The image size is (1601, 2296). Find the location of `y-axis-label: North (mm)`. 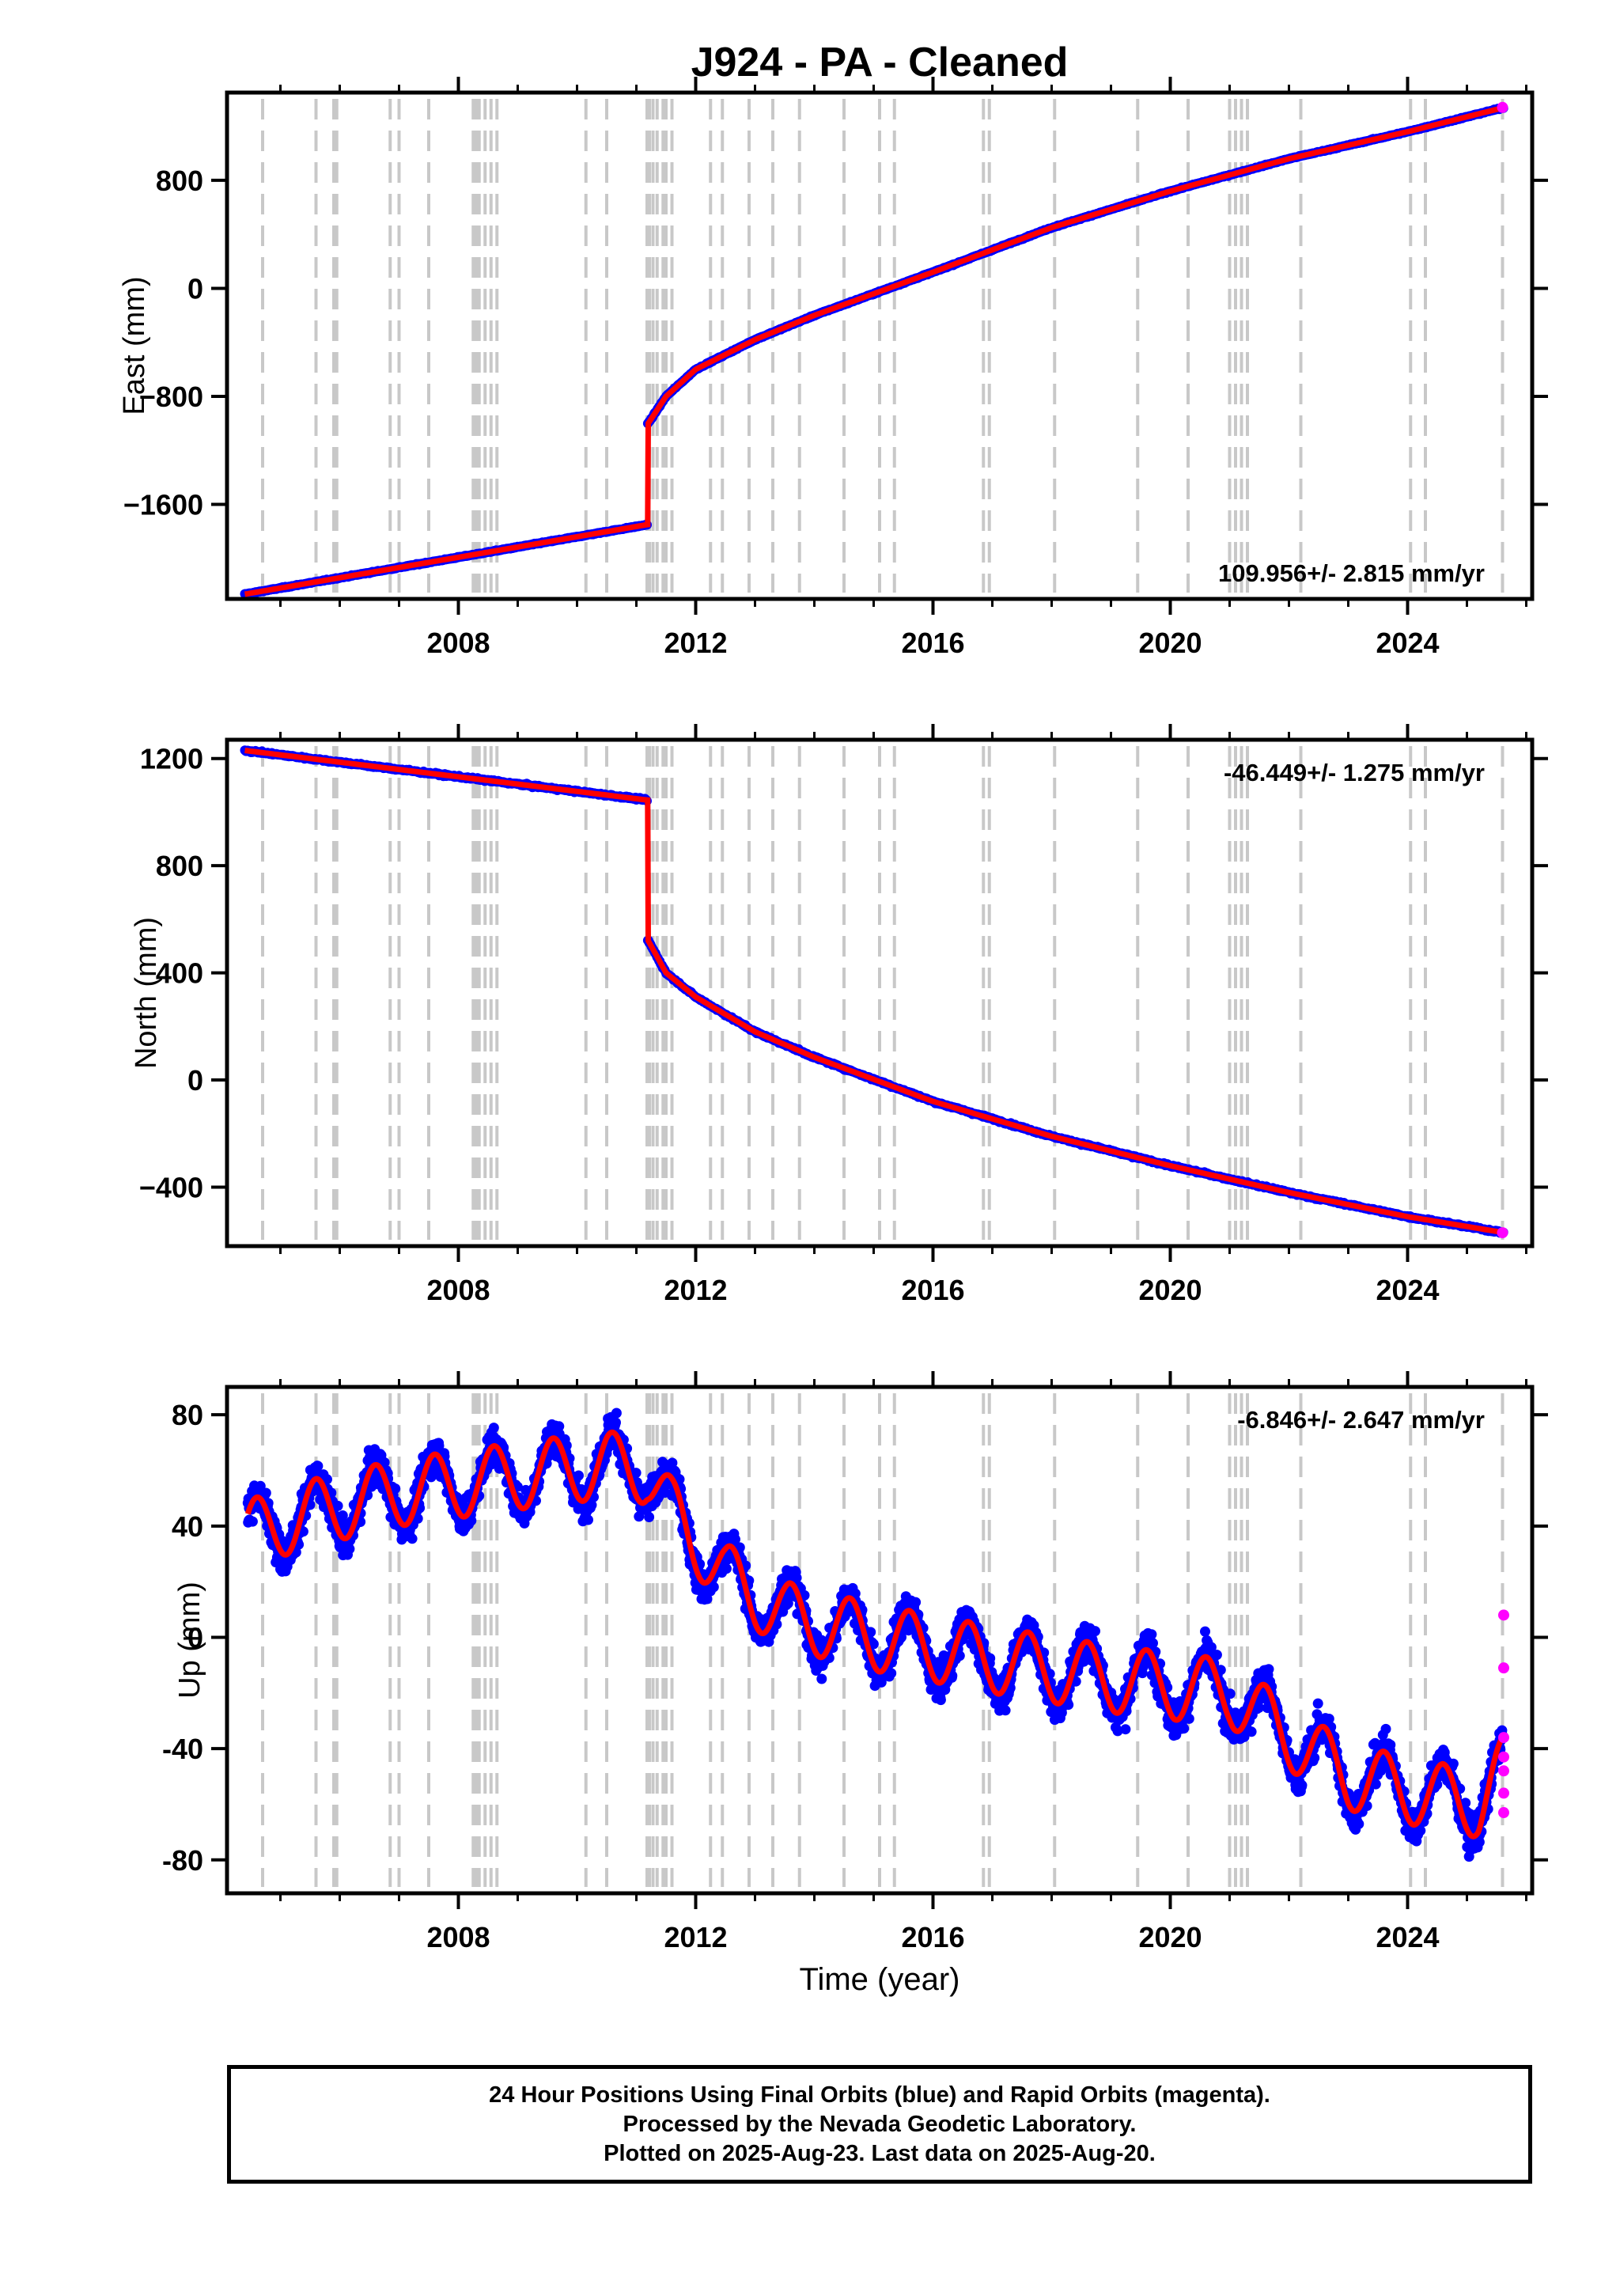

y-axis-label: North (mm) is located at coordinates (147, 993).